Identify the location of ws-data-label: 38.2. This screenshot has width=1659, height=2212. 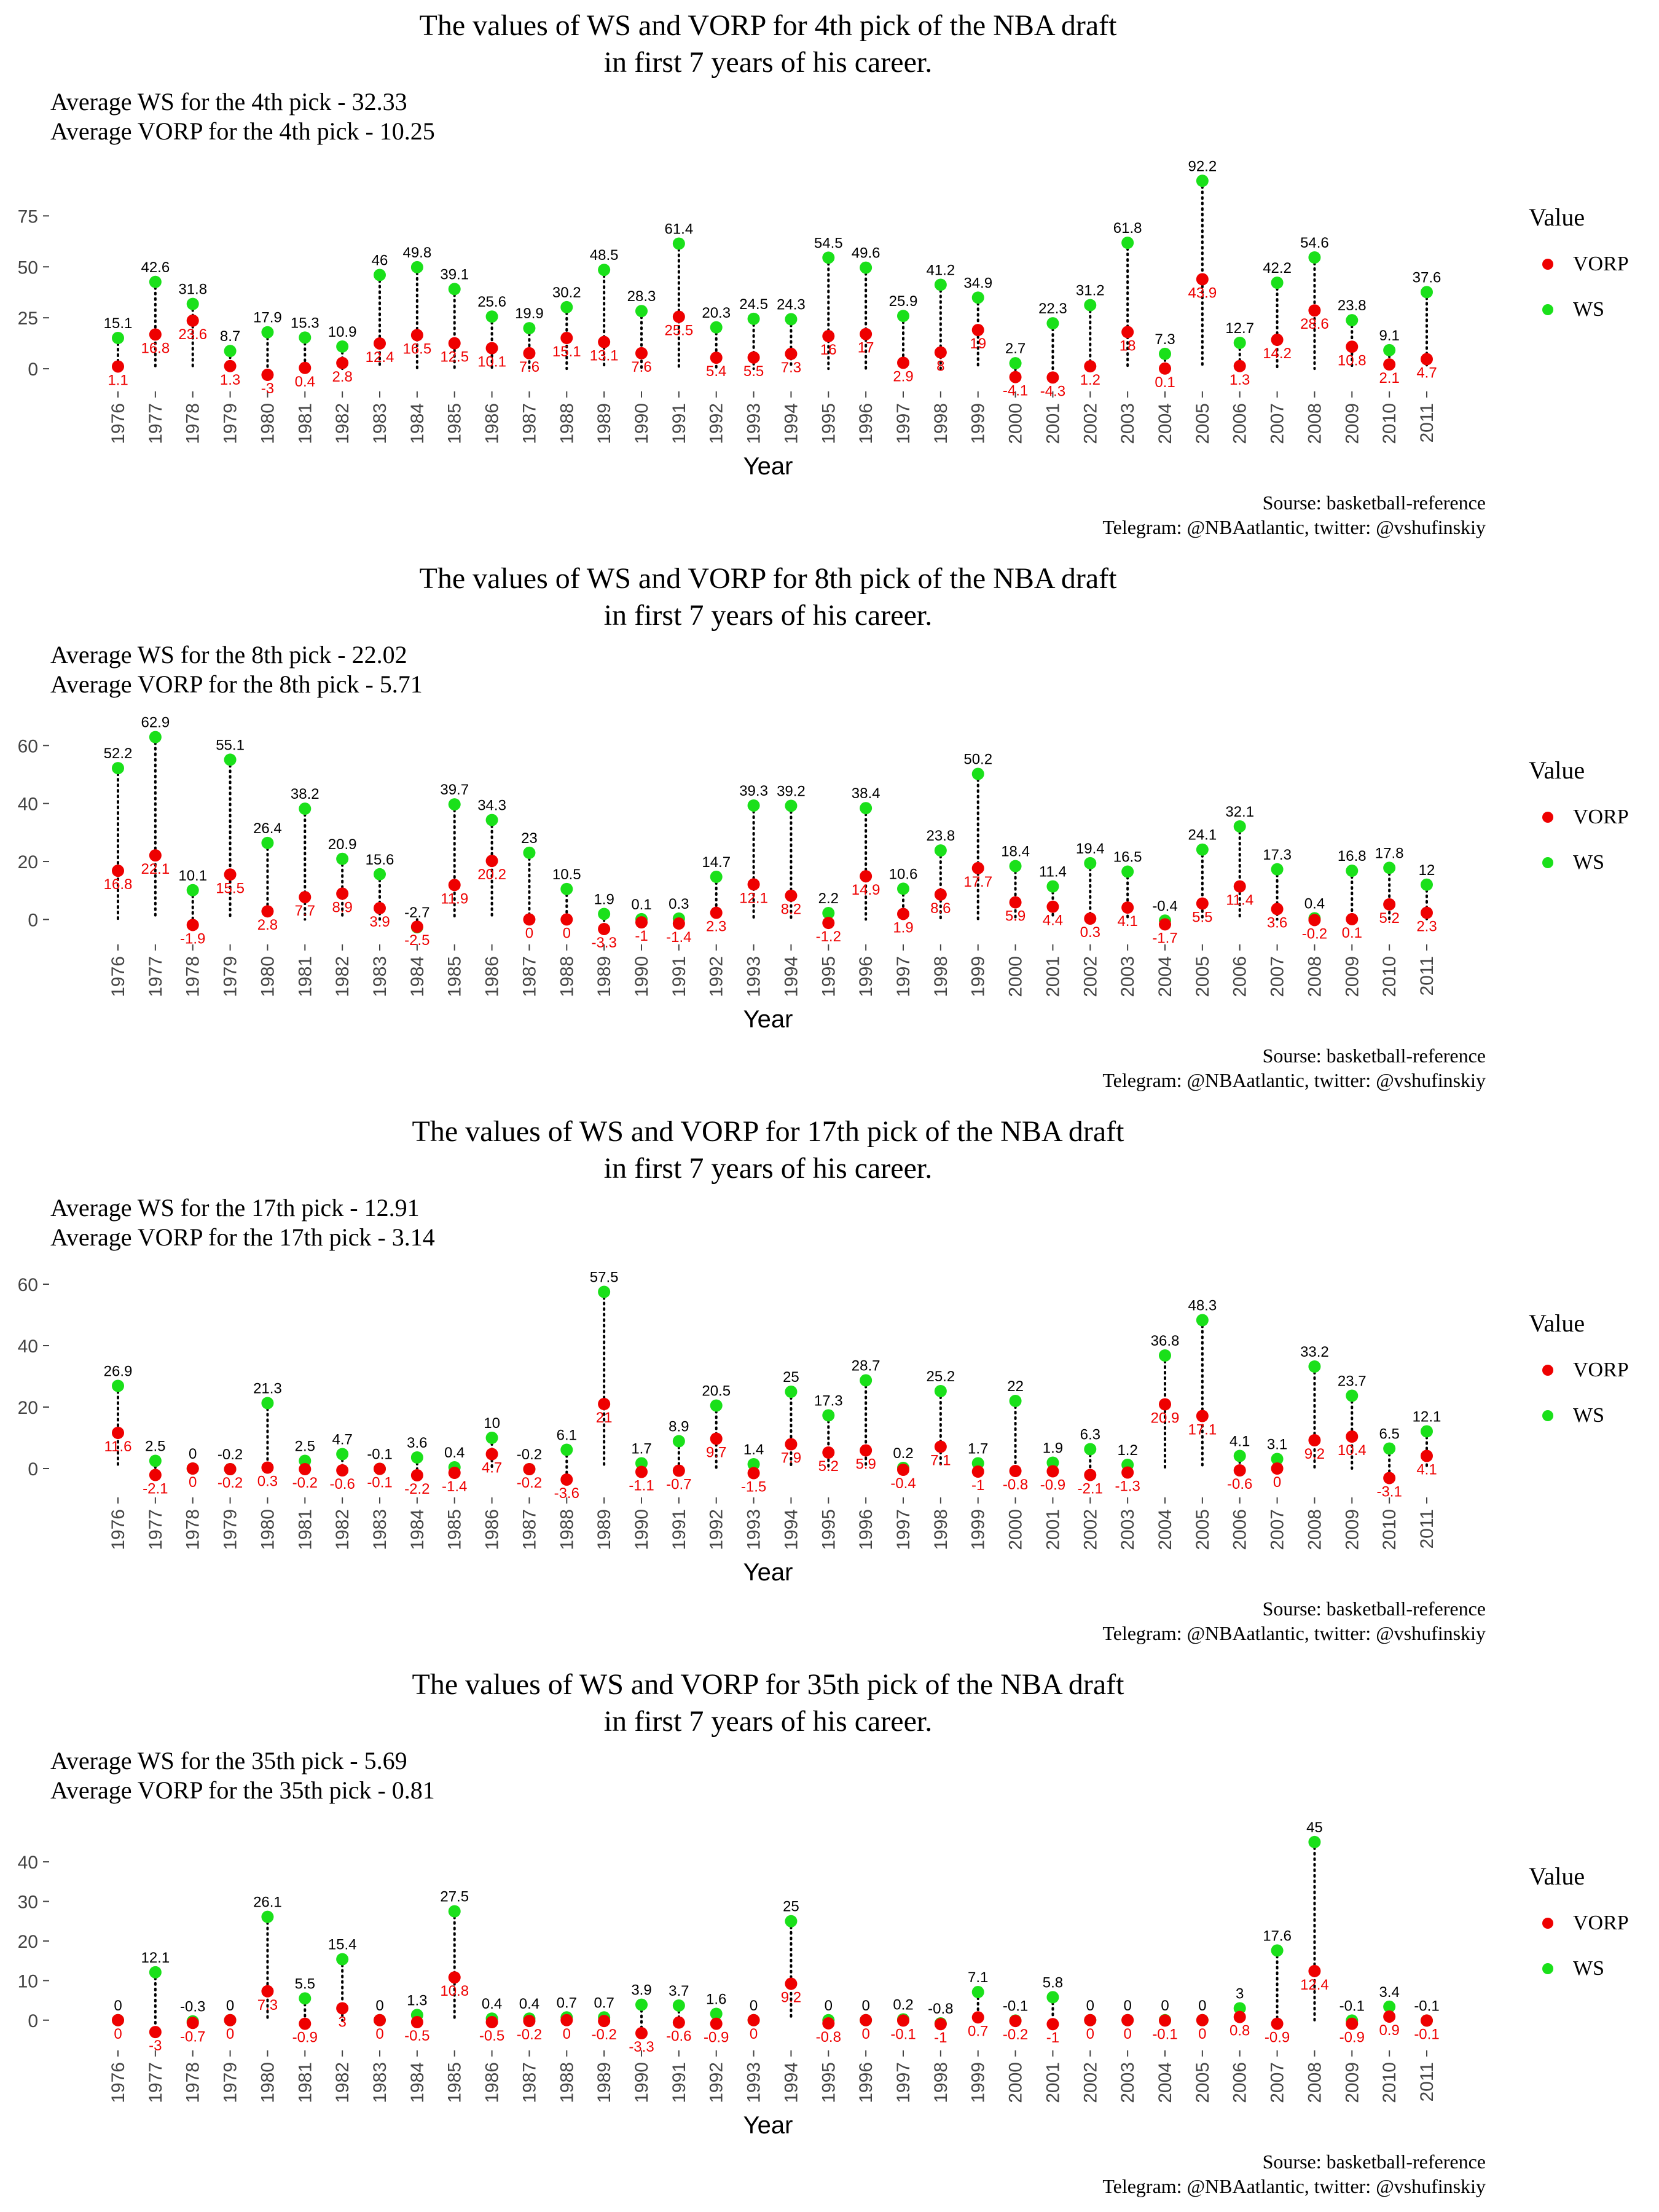
(305, 794).